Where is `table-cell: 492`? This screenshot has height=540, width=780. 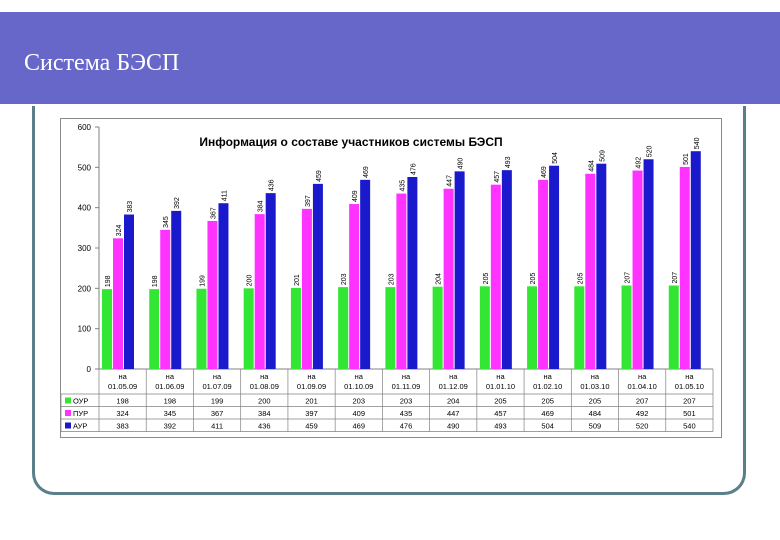
table-cell: 492 is located at coordinates (642, 413).